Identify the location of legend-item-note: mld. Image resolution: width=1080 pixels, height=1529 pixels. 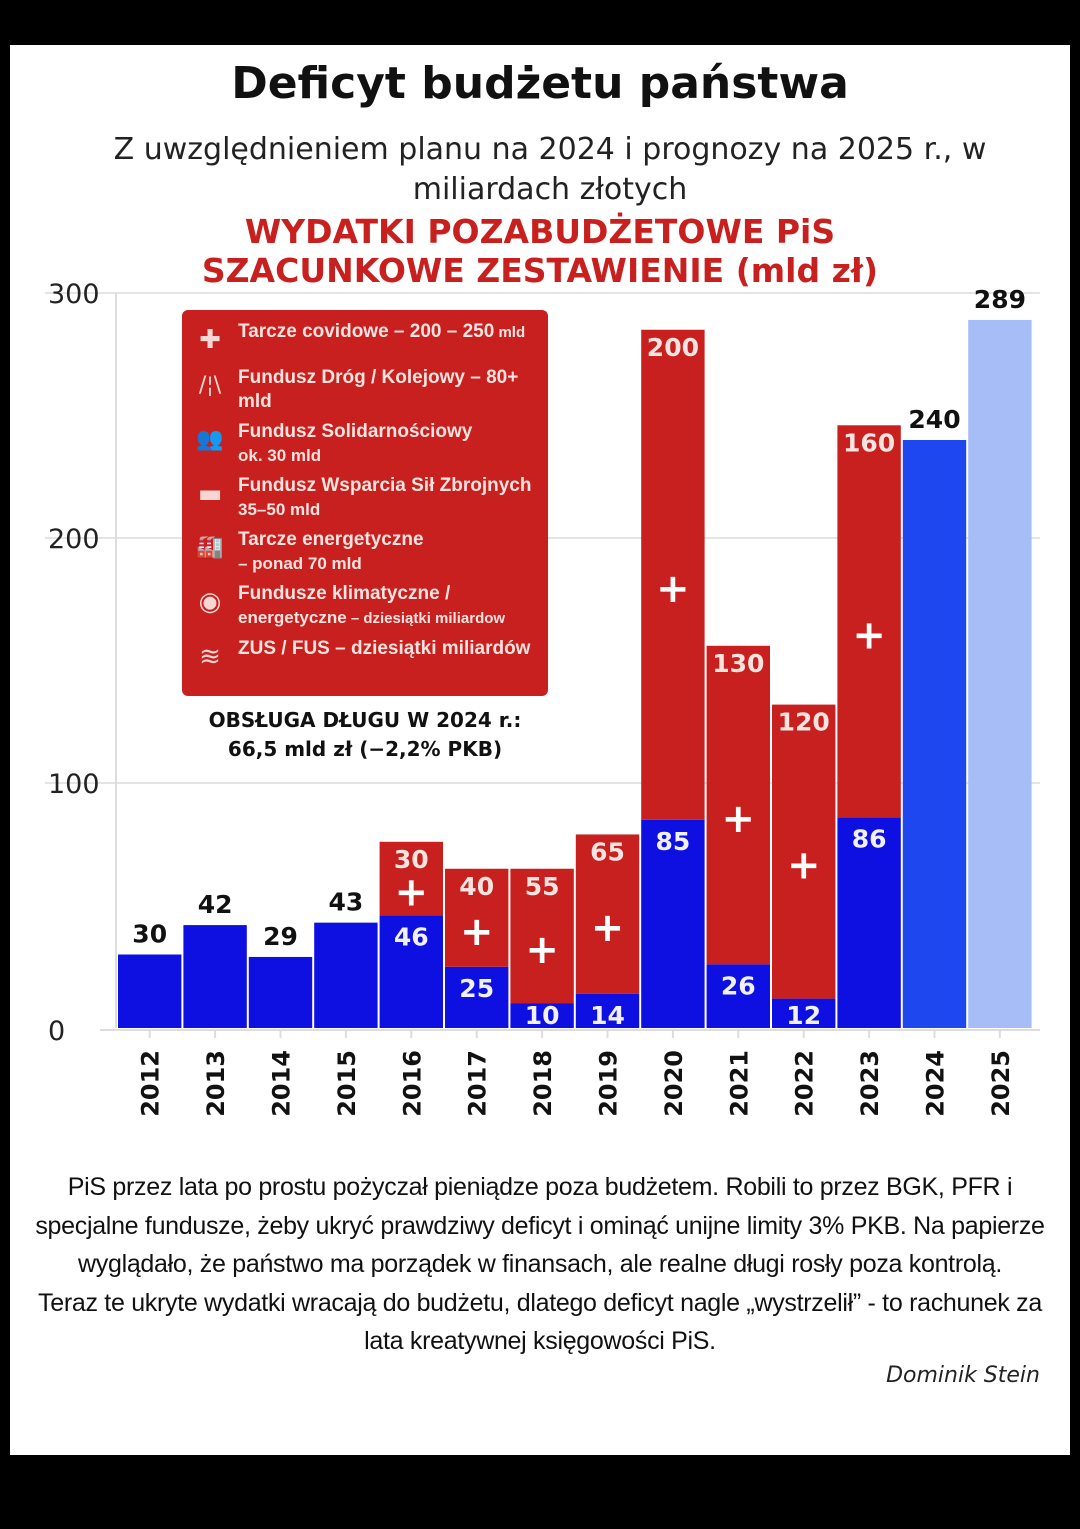
(510, 332).